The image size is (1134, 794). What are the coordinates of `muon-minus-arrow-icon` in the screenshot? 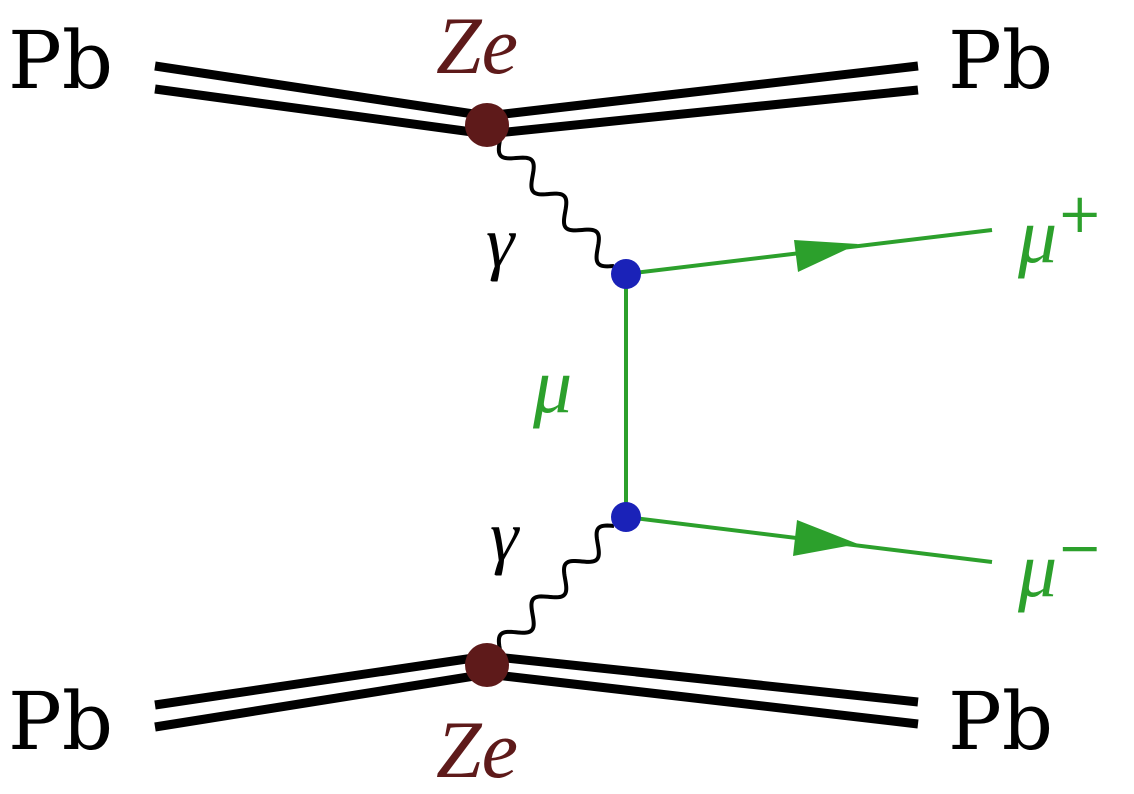 It's located at (825, 538).